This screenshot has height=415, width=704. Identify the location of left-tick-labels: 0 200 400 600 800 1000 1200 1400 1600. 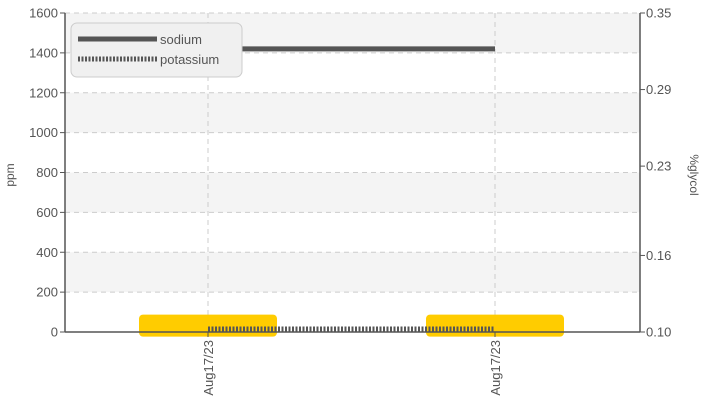
(47, 173).